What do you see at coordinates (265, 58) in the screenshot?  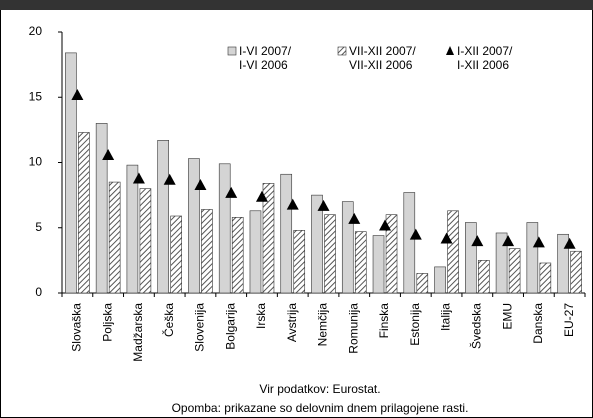 I see `legend-label: I-VI 2007/ I-VI 2006` at bounding box center [265, 58].